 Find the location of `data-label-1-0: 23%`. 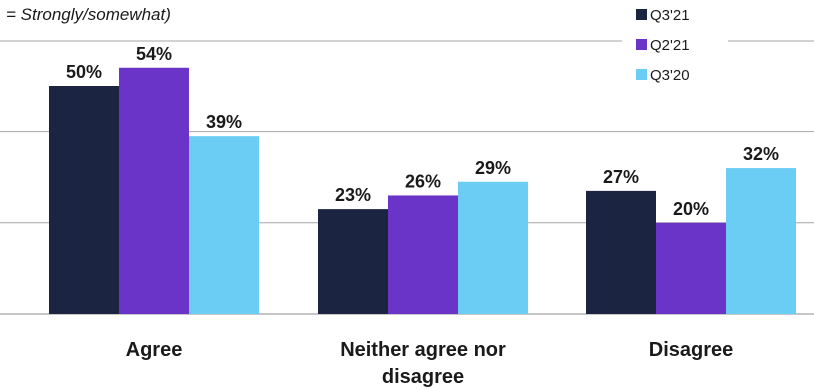

data-label-1-0: 23% is located at coordinates (353, 195).